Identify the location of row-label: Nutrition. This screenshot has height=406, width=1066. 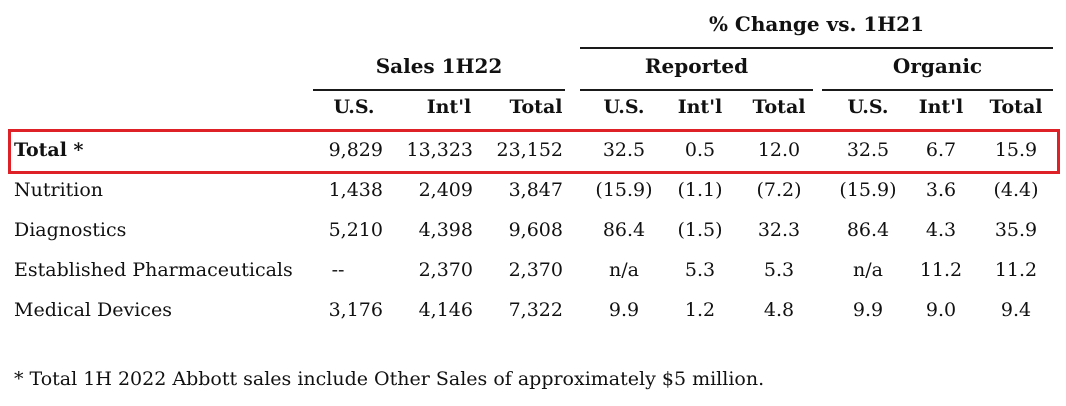
(59, 190).